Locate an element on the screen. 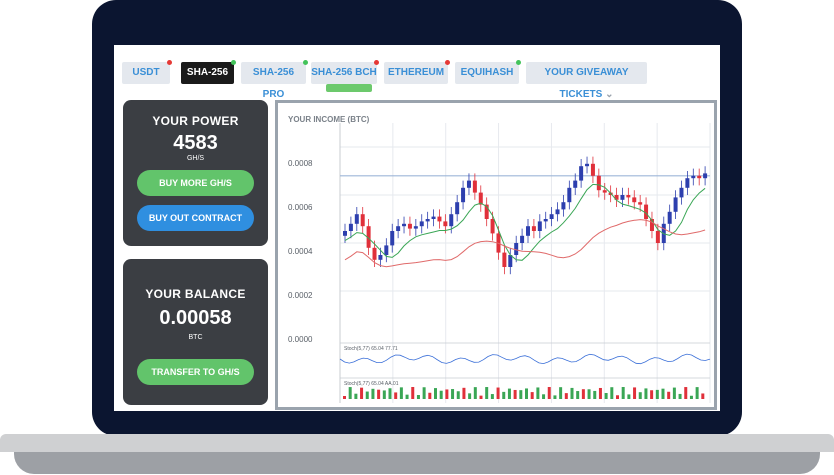 This screenshot has height=475, width=834. tab-ethereum: ETHEREUM is located at coordinates (417, 72).